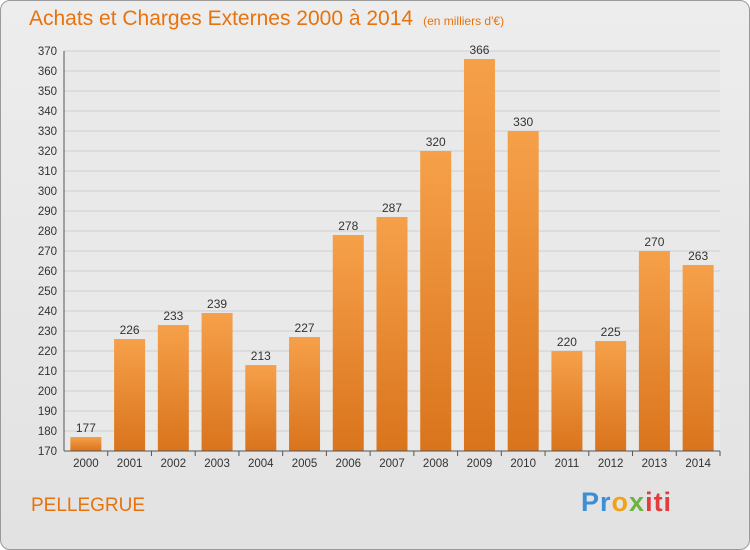 This screenshot has height=550, width=750. What do you see at coordinates (47, 372) in the screenshot?
I see `y-tick-label: 210` at bounding box center [47, 372].